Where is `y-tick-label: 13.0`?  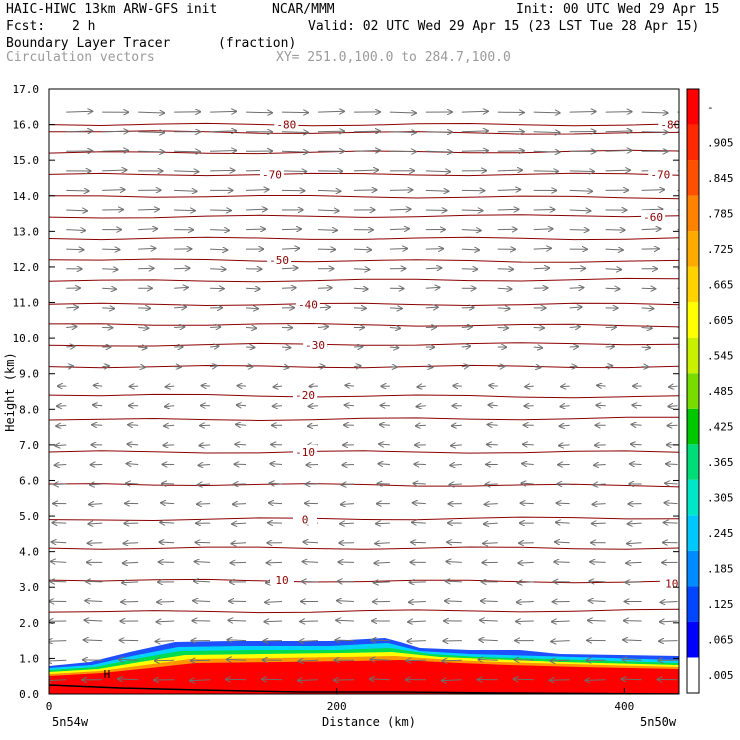 y-tick-label: 13.0 is located at coordinates (26, 231).